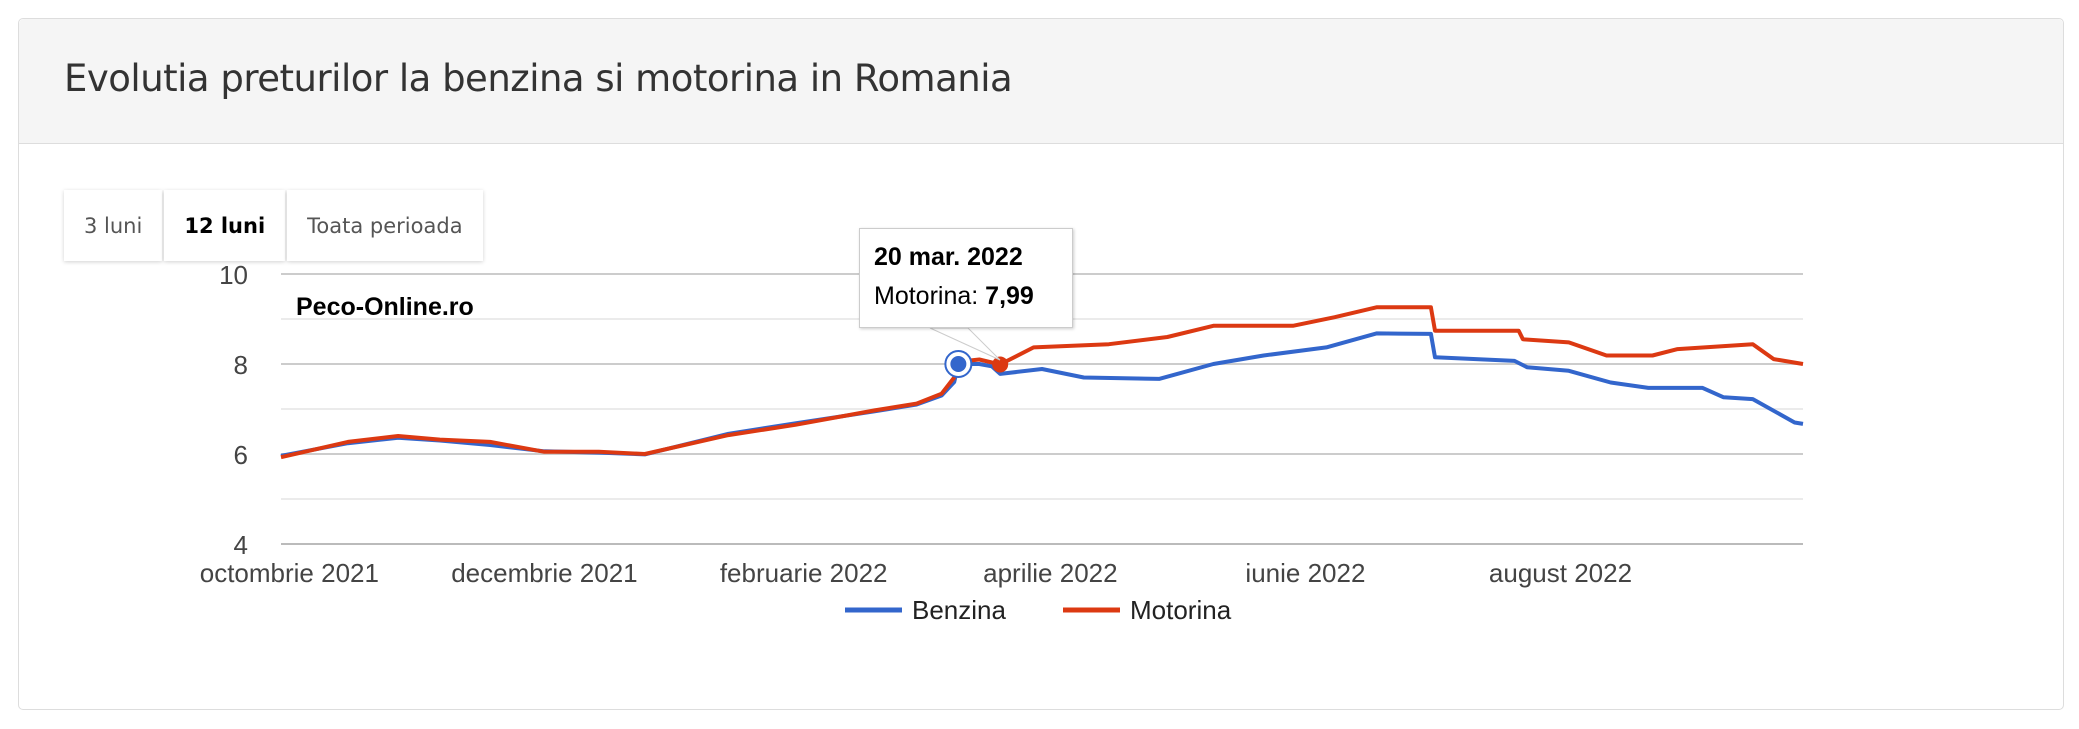  Describe the element at coordinates (241, 545) in the screenshot. I see `y-tick-label: 4` at that location.